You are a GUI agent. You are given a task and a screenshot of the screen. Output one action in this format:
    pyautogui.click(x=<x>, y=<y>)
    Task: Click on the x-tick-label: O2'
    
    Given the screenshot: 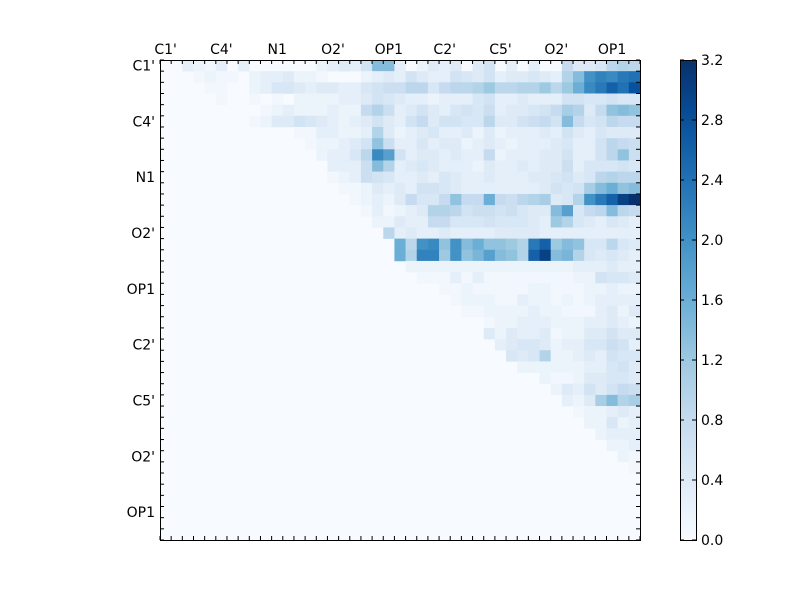 What is the action you would take?
    pyautogui.click(x=556, y=50)
    